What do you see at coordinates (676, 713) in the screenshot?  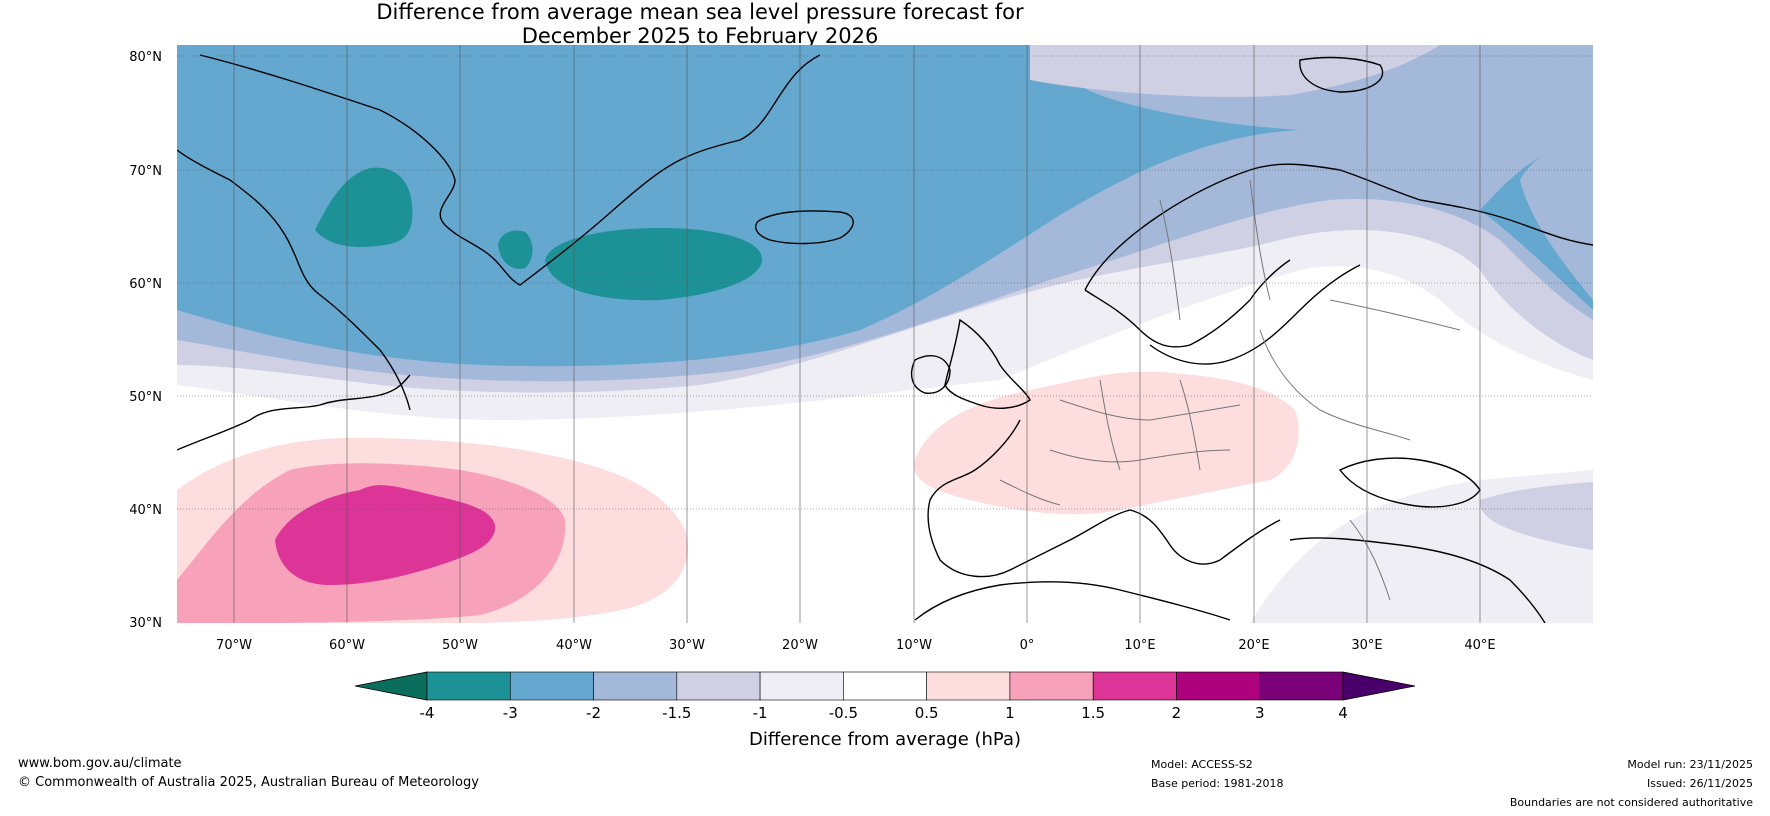 I see `colorbar-tick-label: -1.5` at bounding box center [676, 713].